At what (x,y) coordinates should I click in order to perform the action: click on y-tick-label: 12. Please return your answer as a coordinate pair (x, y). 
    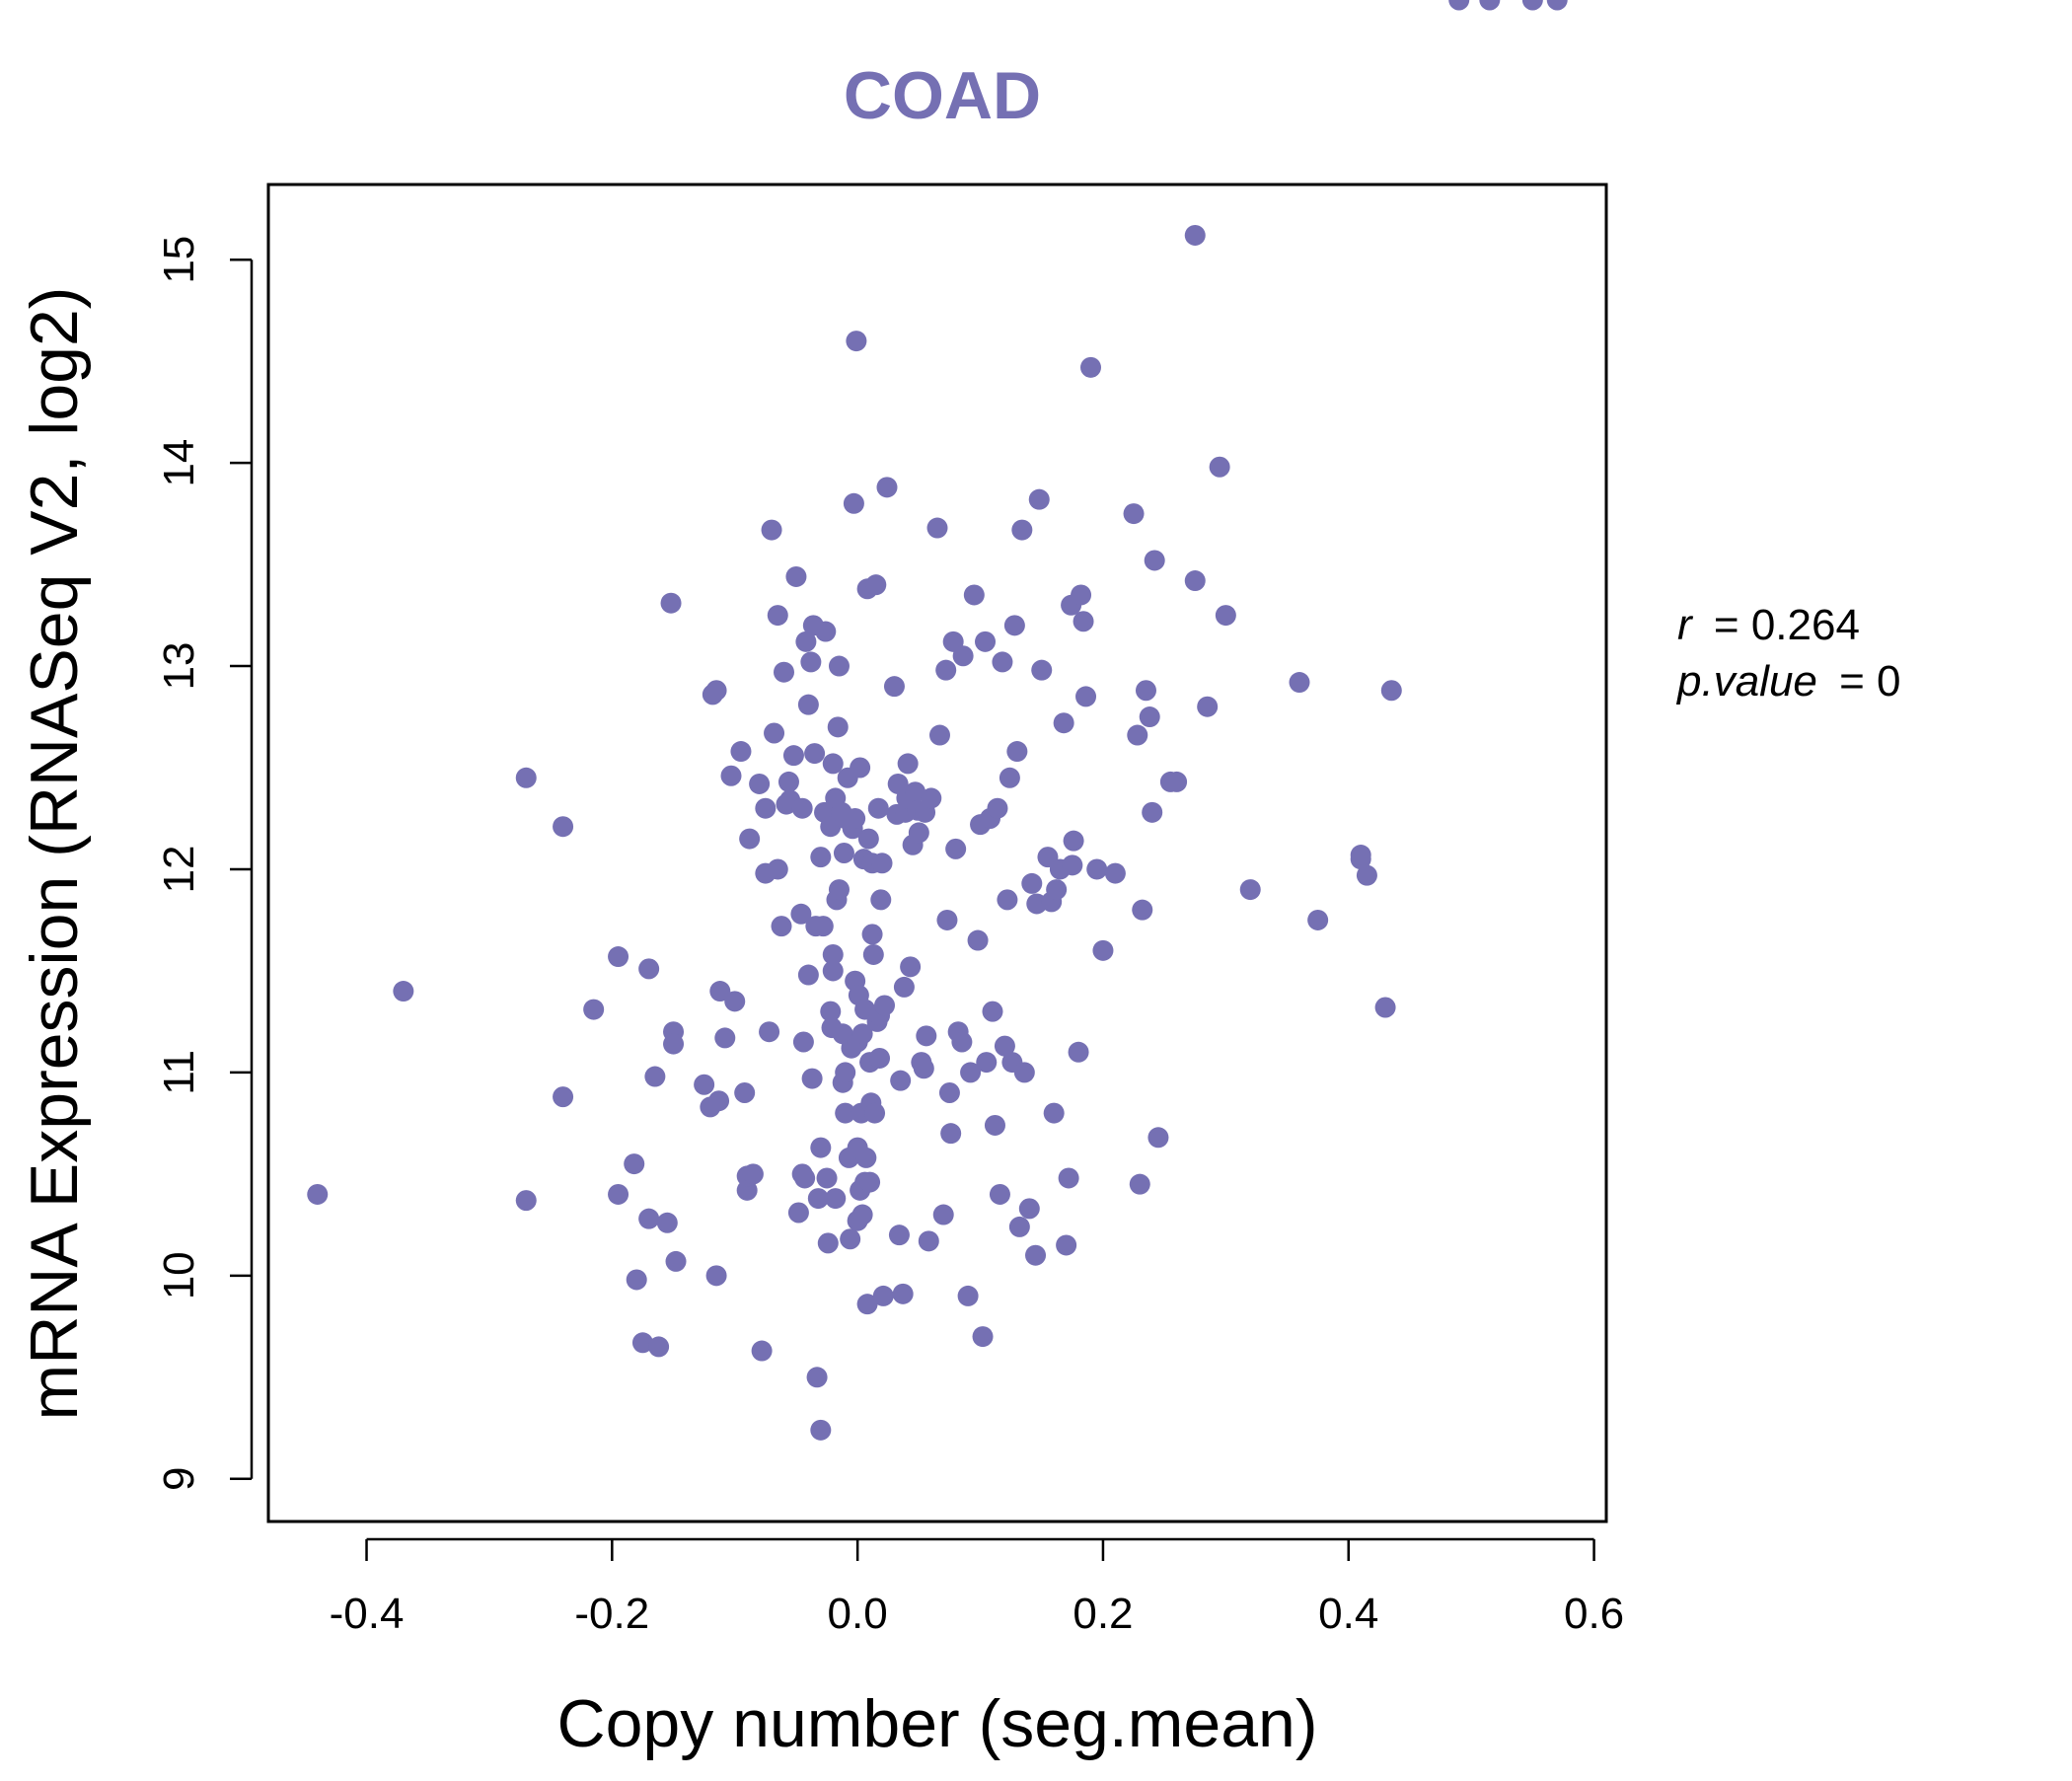
    Looking at the image, I should click on (179, 869).